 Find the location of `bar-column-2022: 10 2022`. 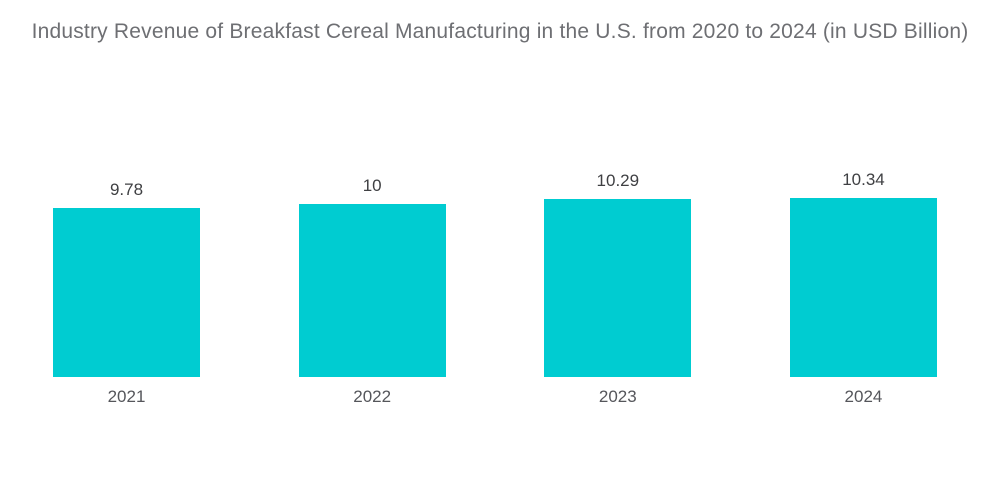

bar-column-2022: 10 2022 is located at coordinates (372, 291).